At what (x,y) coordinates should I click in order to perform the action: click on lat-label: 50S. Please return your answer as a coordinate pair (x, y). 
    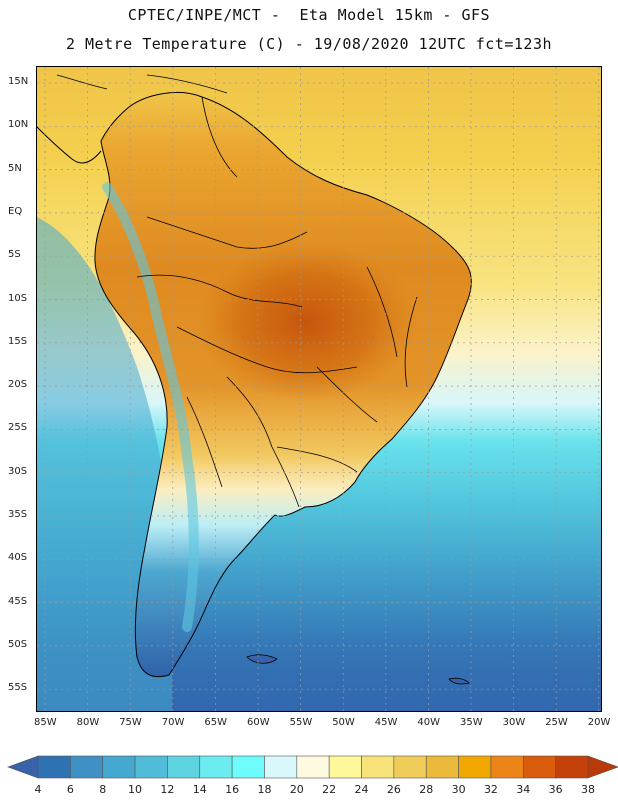
    Looking at the image, I should click on (18, 644).